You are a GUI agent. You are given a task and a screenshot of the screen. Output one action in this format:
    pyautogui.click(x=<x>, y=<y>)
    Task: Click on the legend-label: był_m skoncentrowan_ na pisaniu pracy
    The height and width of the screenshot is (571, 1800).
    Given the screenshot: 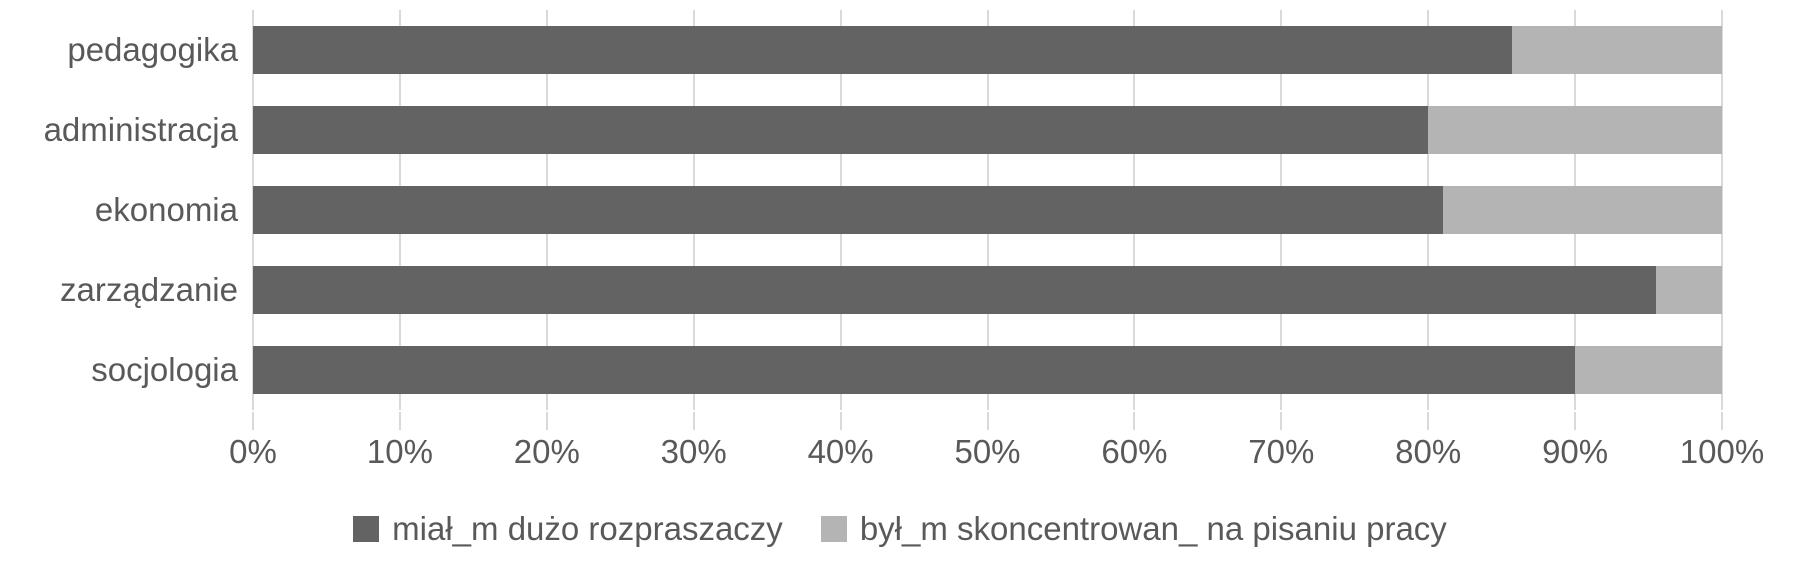 What is the action you would take?
    pyautogui.click(x=1153, y=528)
    